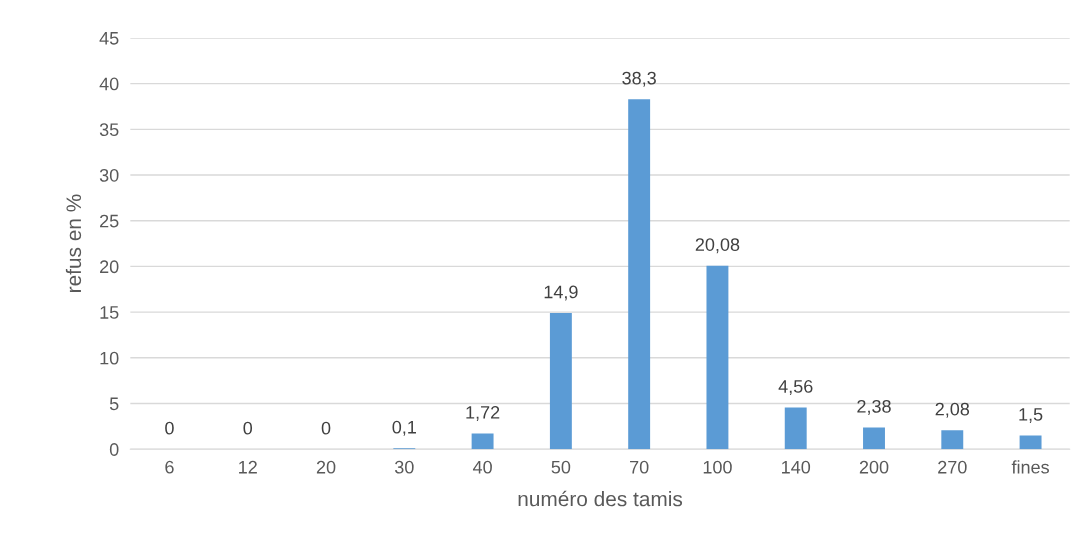 This screenshot has height=558, width=1086. Describe the element at coordinates (248, 467) in the screenshot. I see `x-tick-label: 12` at that location.